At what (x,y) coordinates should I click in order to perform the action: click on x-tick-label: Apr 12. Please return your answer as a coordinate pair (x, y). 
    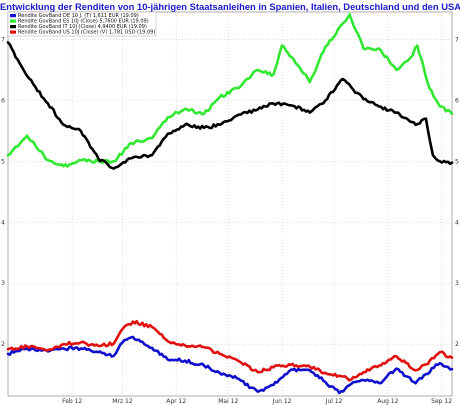
    Looking at the image, I should click on (176, 401).